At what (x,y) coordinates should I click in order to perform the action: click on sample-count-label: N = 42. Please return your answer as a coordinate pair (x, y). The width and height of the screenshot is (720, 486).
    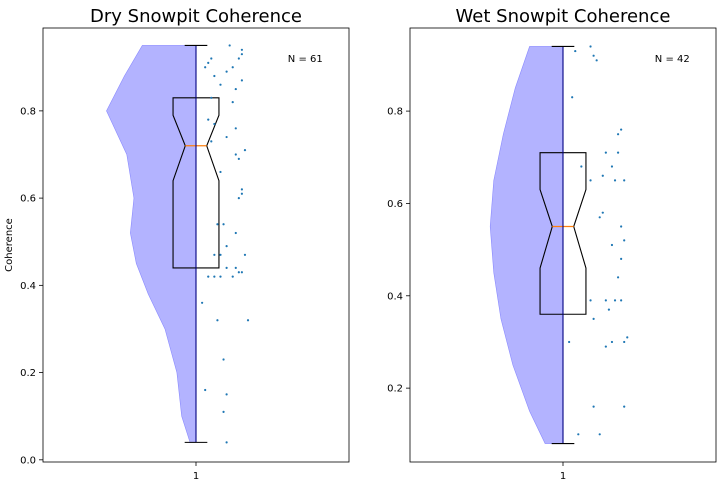
    Looking at the image, I should click on (672, 59).